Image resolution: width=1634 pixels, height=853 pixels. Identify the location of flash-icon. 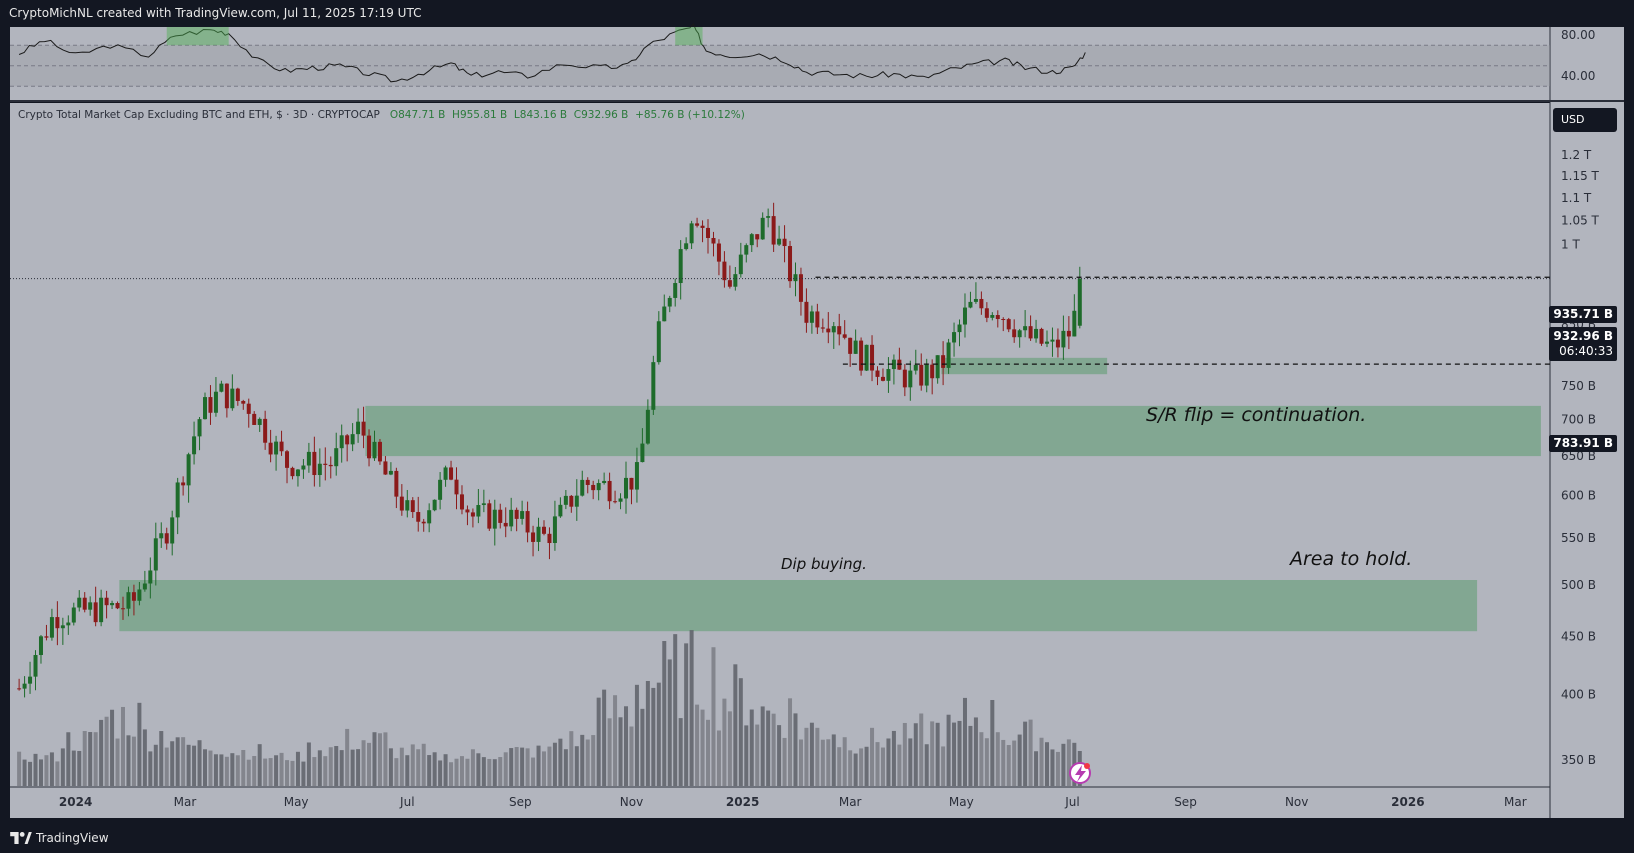
(1080, 773).